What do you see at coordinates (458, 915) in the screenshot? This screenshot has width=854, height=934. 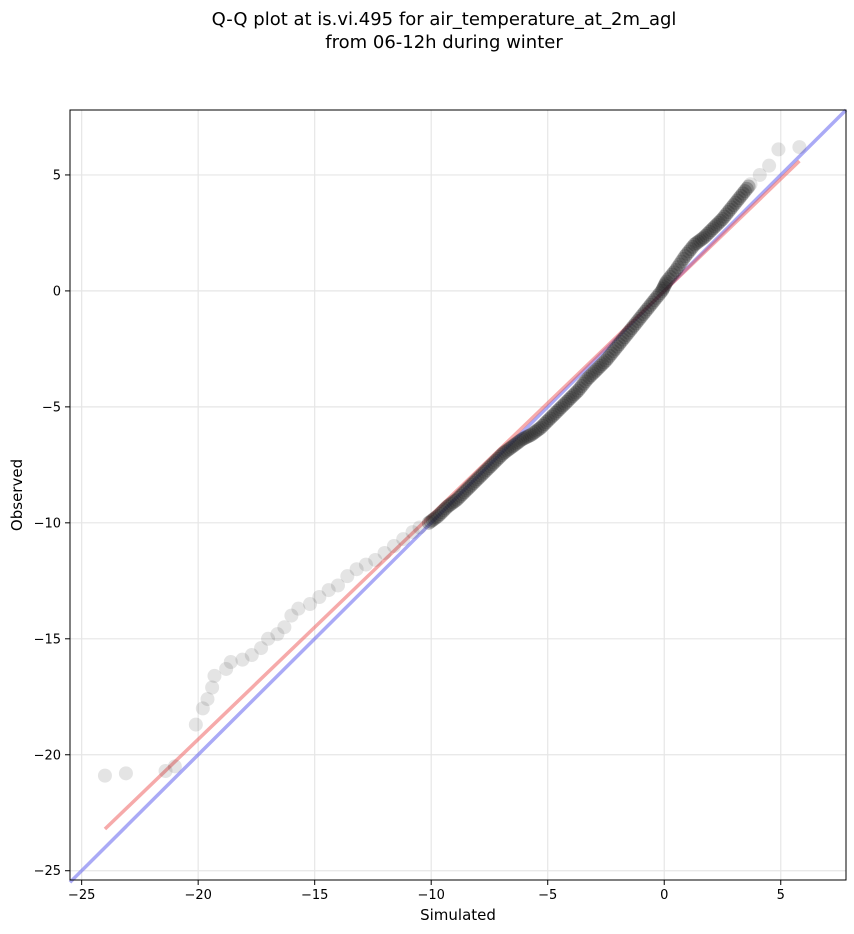 I see `x-axis-label: Simulated` at bounding box center [458, 915].